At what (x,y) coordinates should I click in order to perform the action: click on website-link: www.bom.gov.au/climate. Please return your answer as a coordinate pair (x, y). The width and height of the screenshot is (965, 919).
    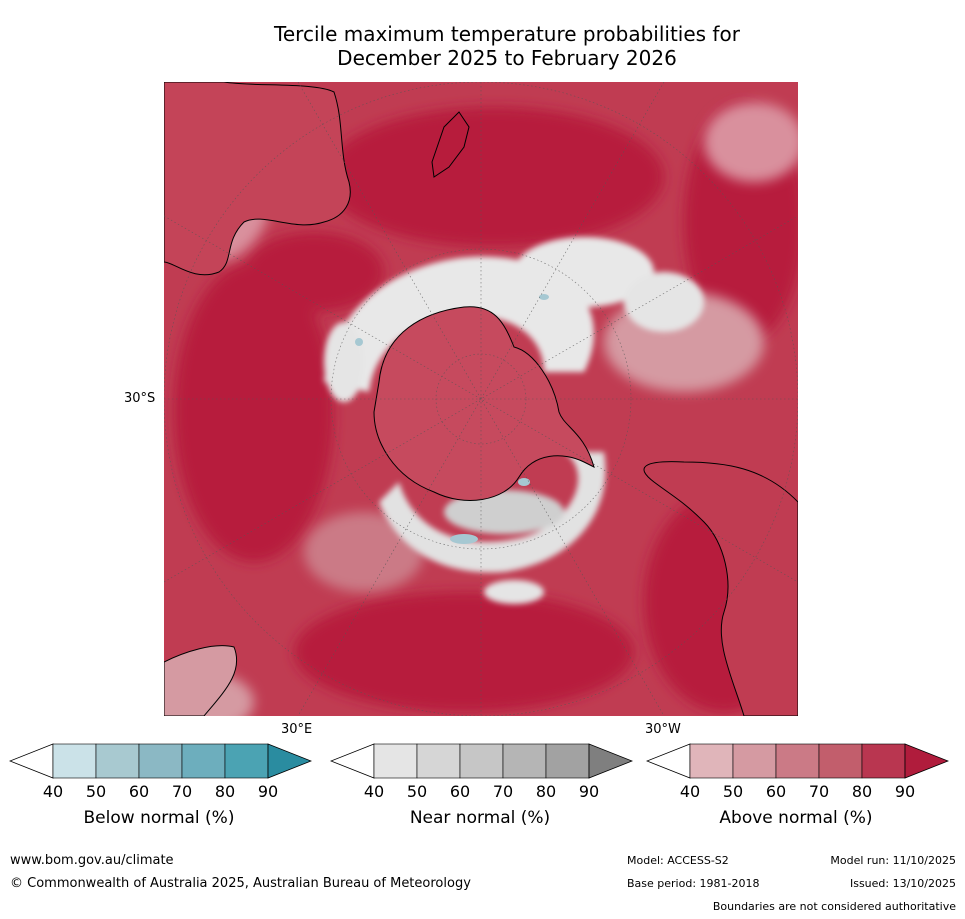
    Looking at the image, I should click on (92, 860).